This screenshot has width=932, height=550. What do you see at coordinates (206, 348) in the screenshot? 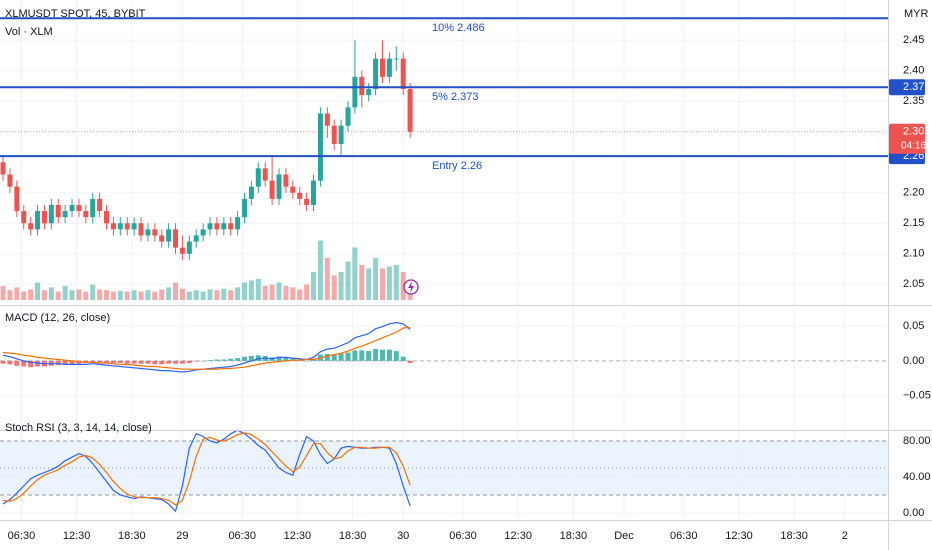
I see `signal-line` at bounding box center [206, 348].